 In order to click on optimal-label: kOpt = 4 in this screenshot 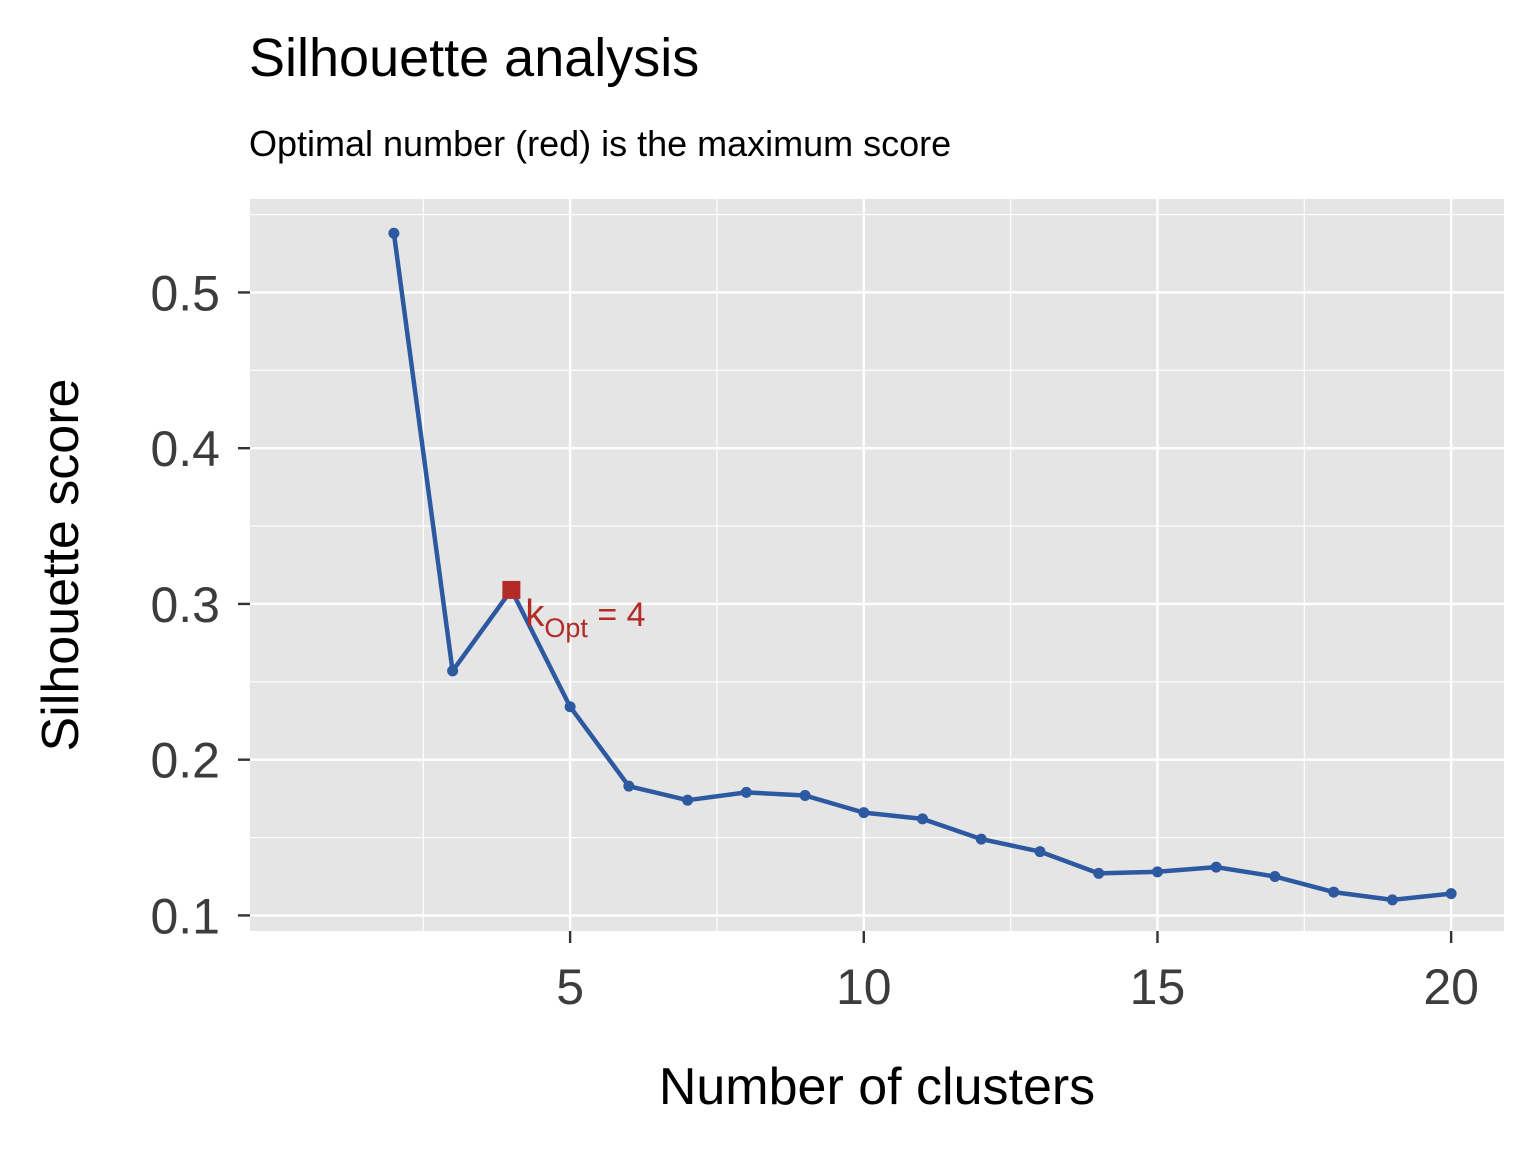, I will do `click(585, 618)`.